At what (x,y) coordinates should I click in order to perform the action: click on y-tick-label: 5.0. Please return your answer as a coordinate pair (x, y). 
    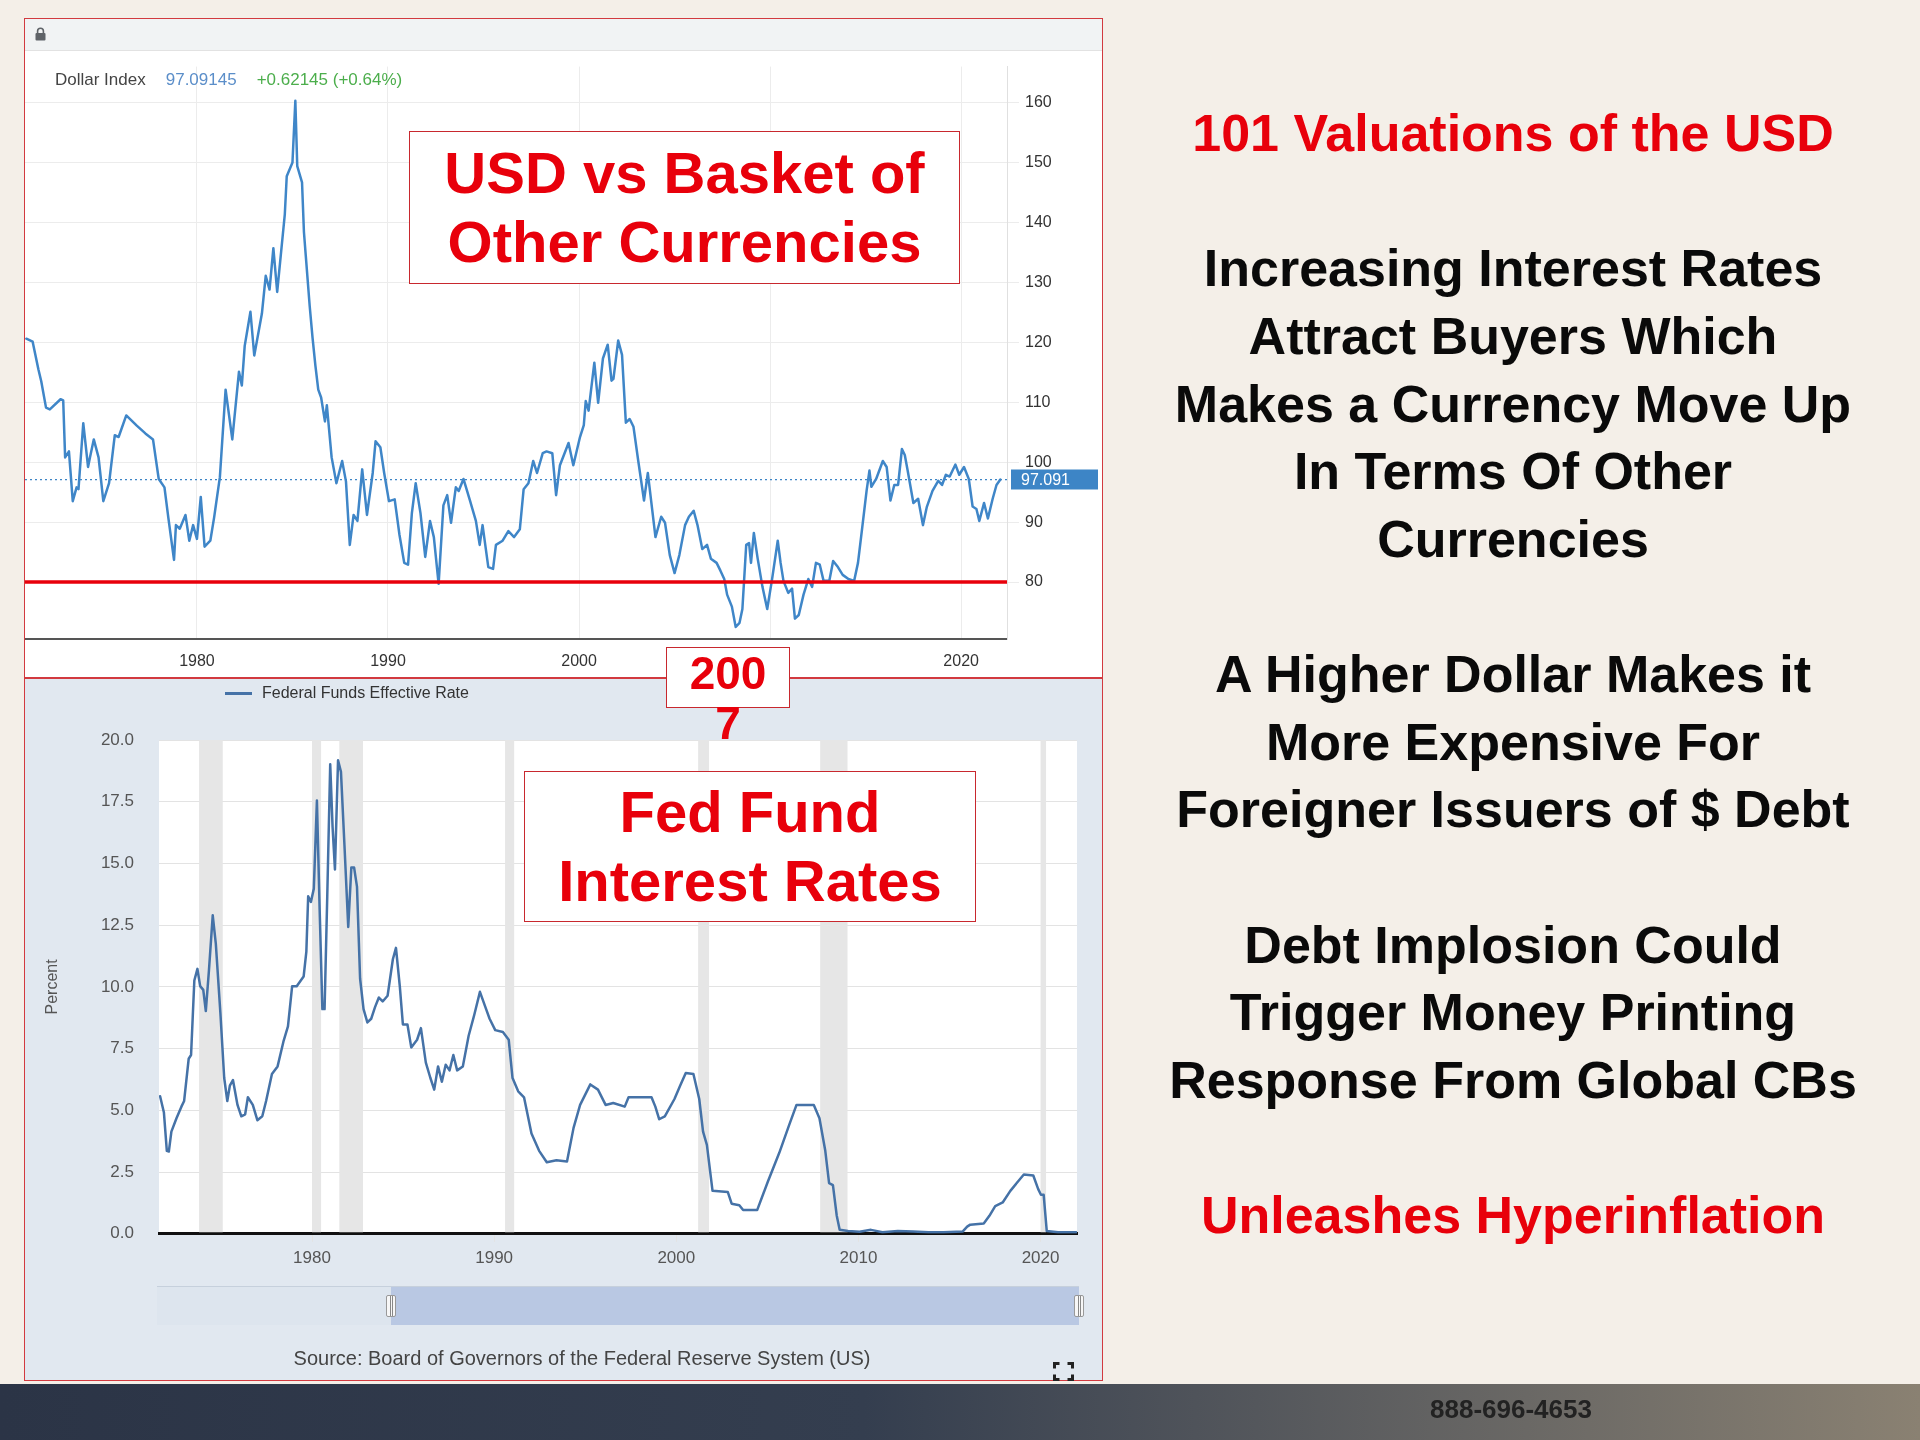
    Looking at the image, I should click on (122, 1110).